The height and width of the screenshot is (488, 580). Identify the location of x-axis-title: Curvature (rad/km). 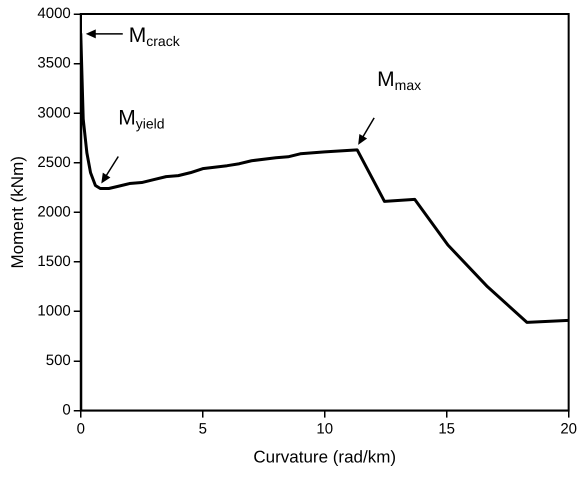
(324, 456).